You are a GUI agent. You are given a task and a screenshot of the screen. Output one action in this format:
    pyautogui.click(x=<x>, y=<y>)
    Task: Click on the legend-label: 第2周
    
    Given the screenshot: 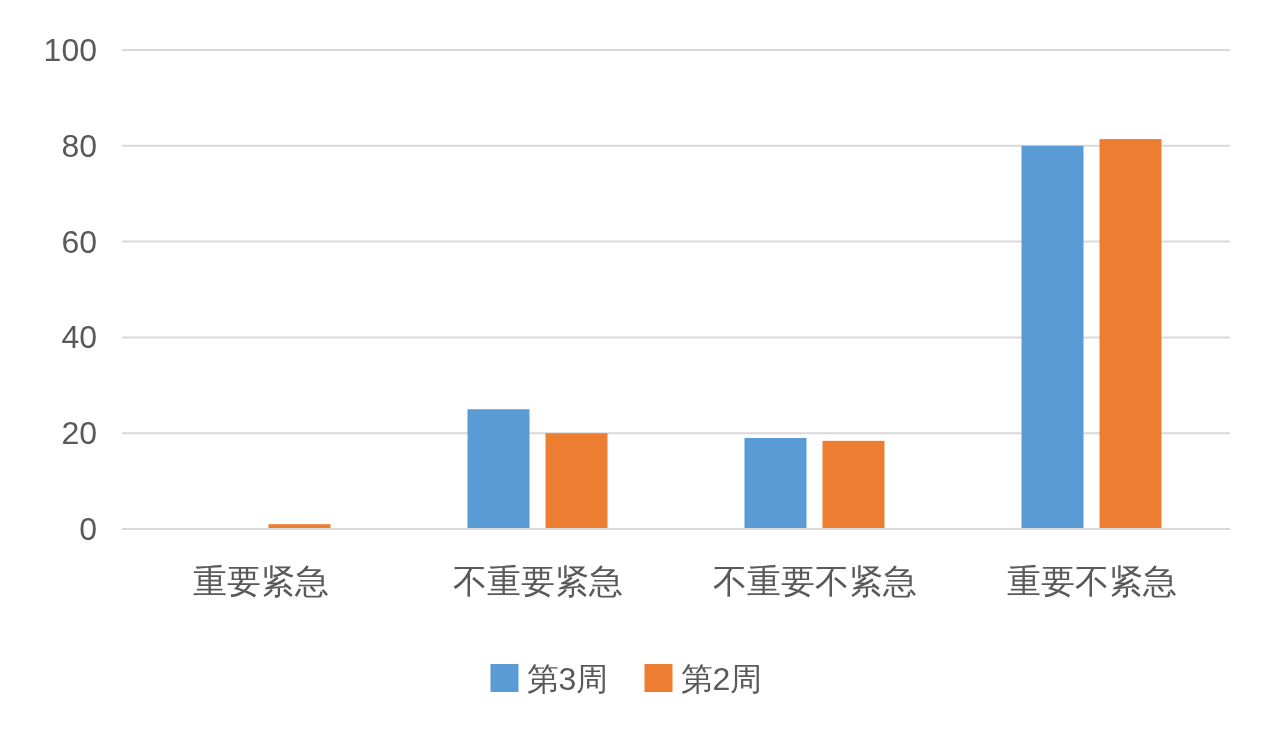 What is the action you would take?
    pyautogui.click(x=721, y=679)
    